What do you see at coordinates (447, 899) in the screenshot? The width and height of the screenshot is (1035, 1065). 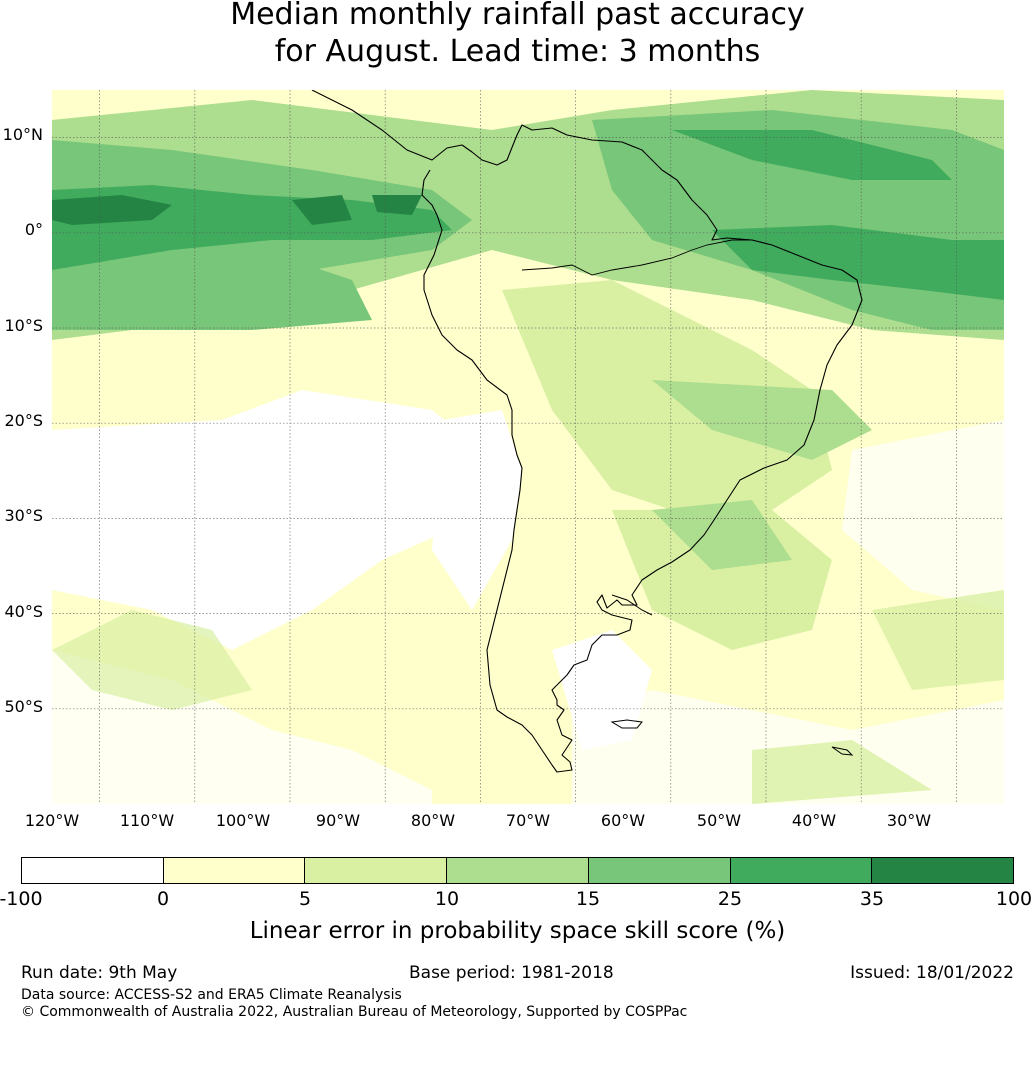 I see `colorbar-tick-10: 10` at bounding box center [447, 899].